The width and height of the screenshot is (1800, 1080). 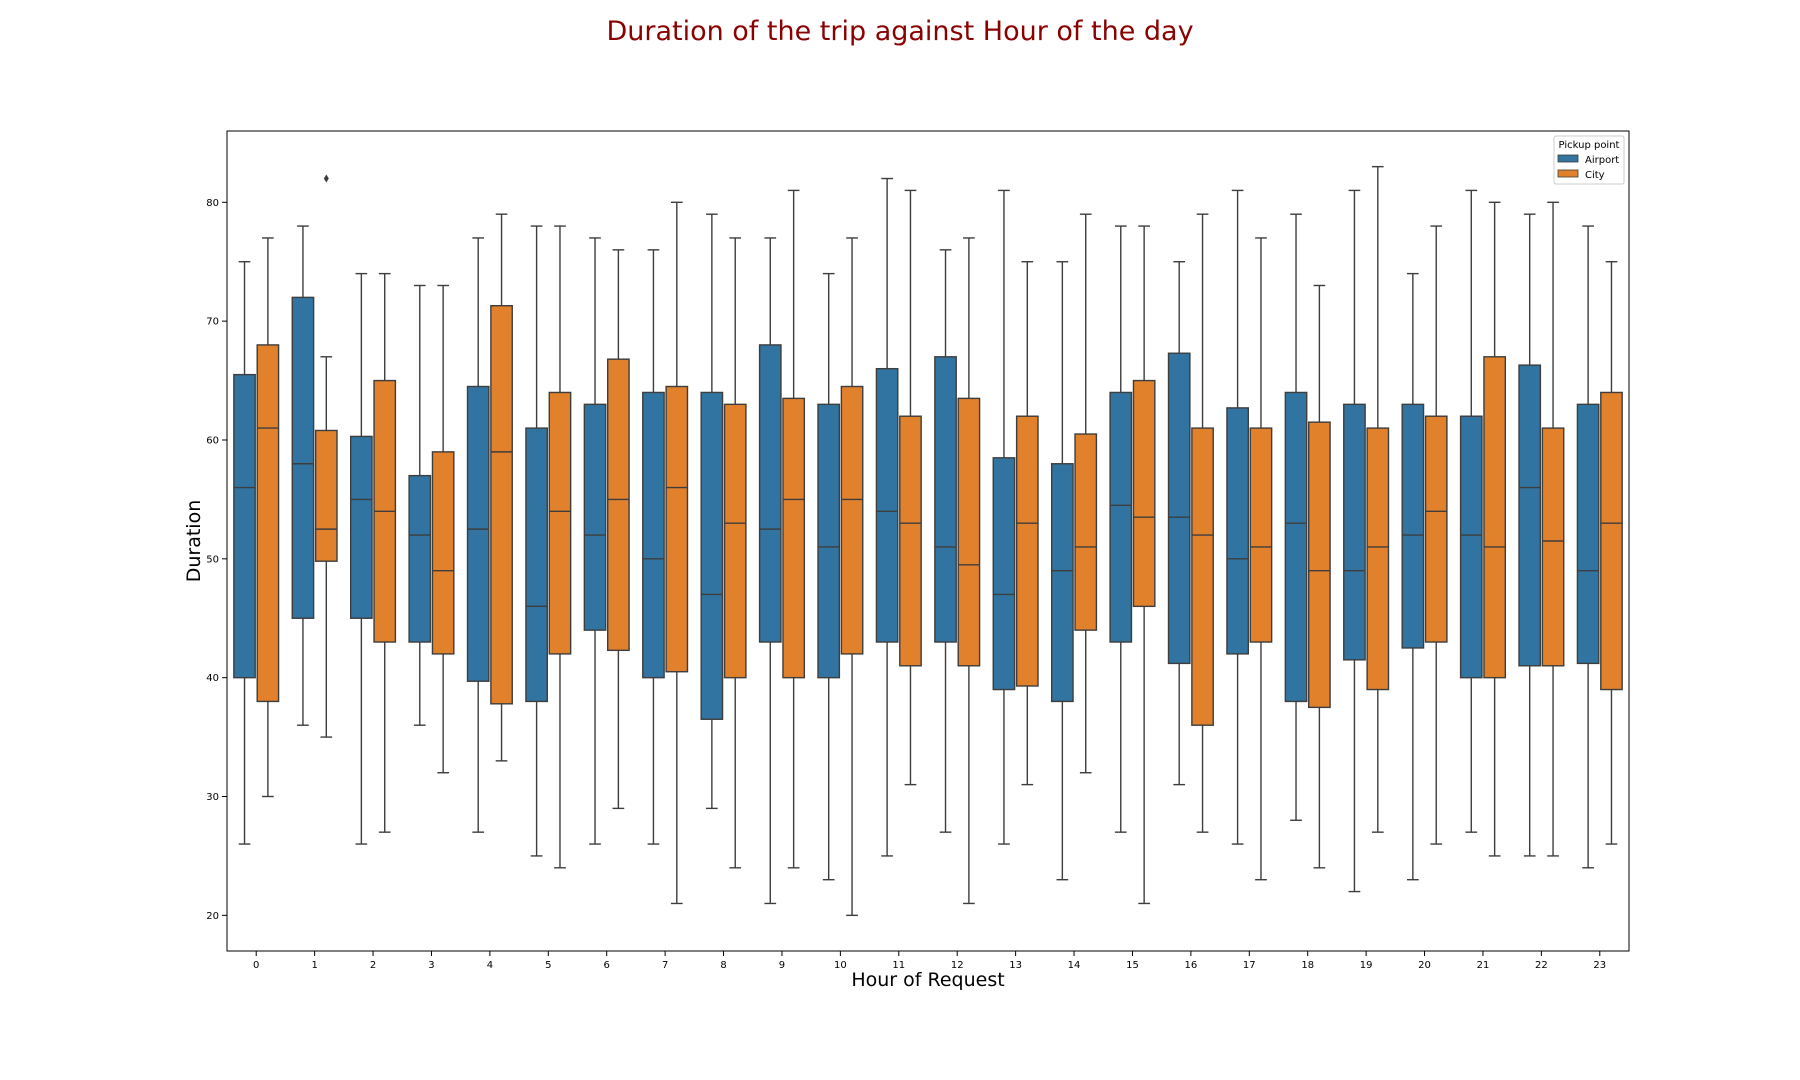 I want to click on x-tick-label: 21, so click(x=1483, y=965).